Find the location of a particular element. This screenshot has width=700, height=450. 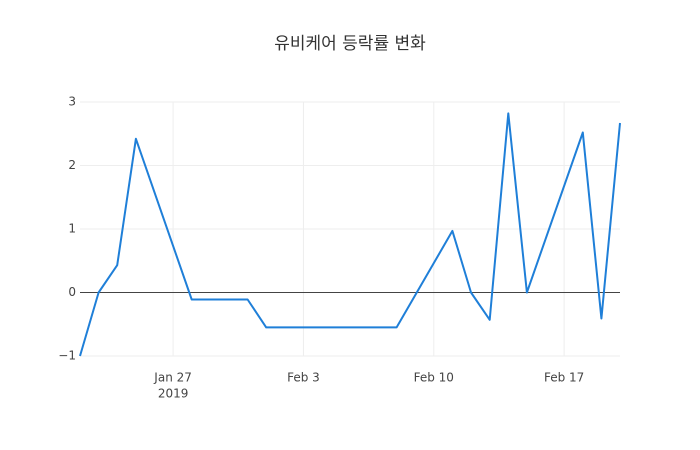

x-tick-label: Feb 3 is located at coordinates (303, 378).